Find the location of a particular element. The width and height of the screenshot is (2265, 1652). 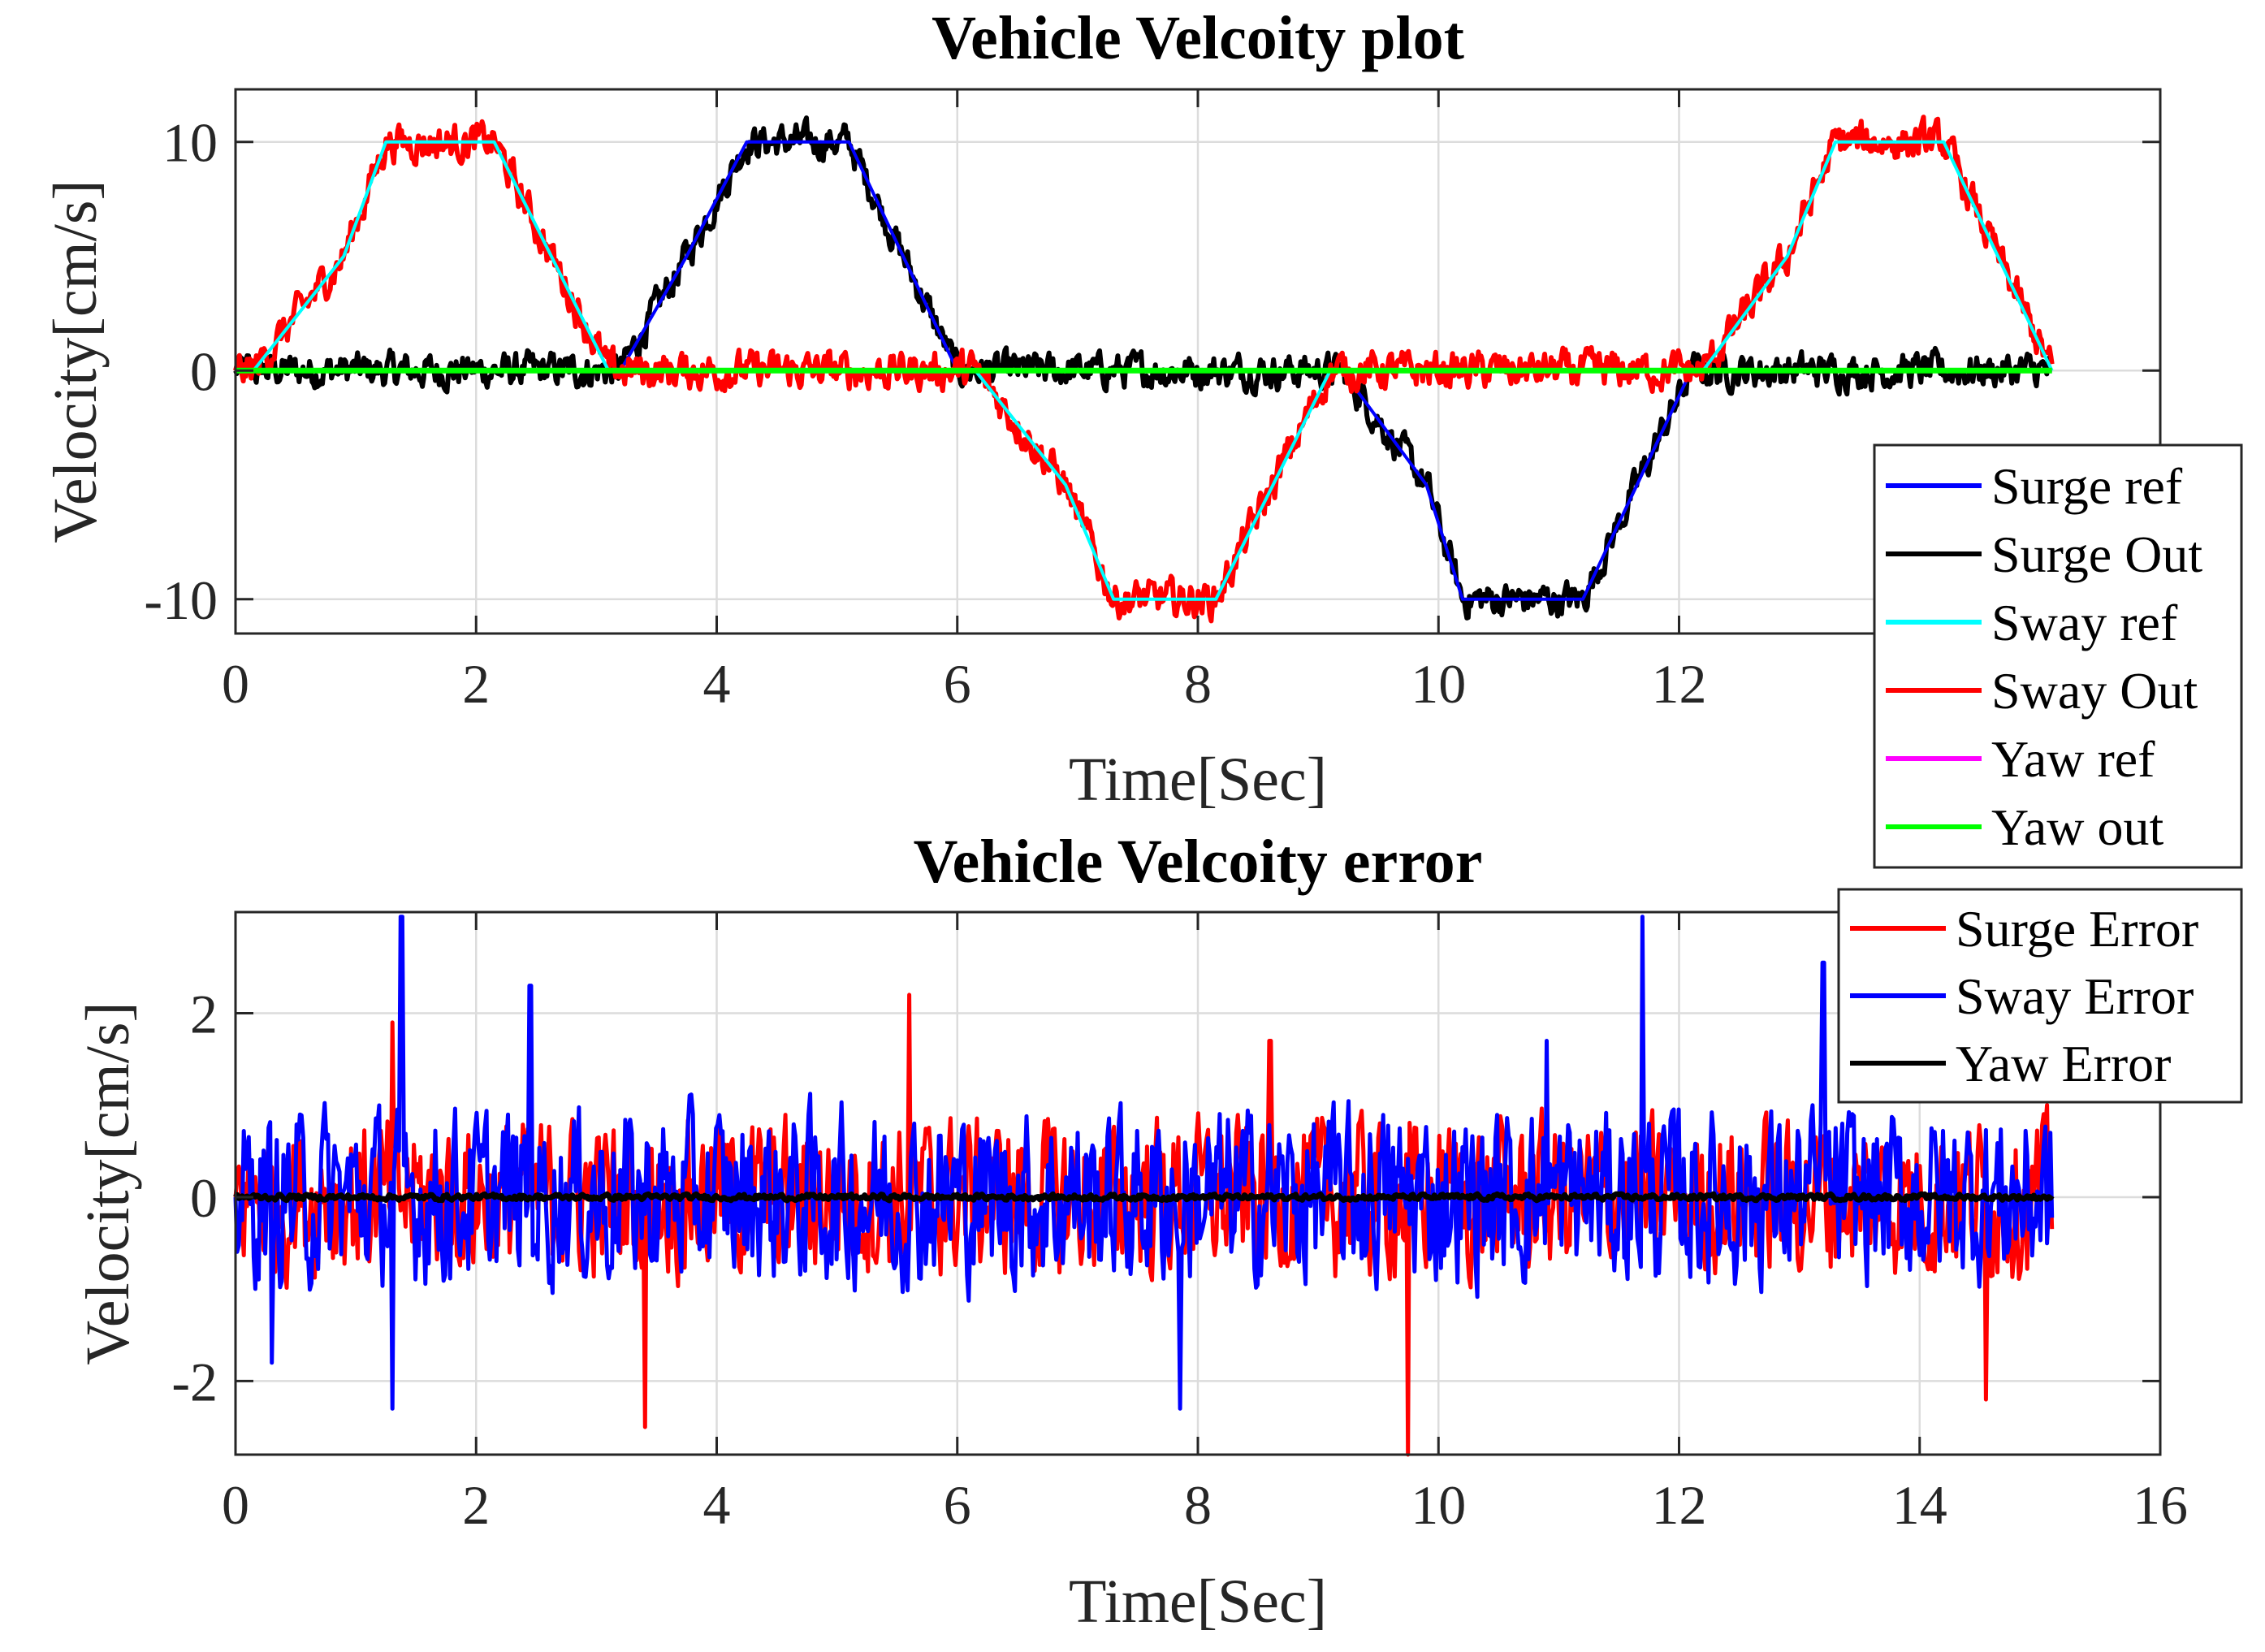

legend-label-sway-ref: Sway ref is located at coordinates (2084, 623).